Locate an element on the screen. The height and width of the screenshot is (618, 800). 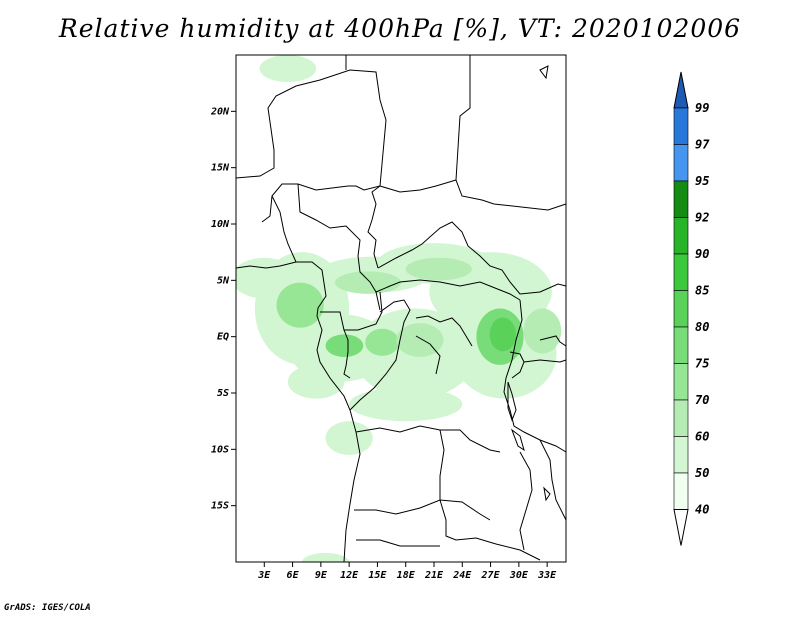
colorbar-label: 92 is located at coordinates (702, 218).